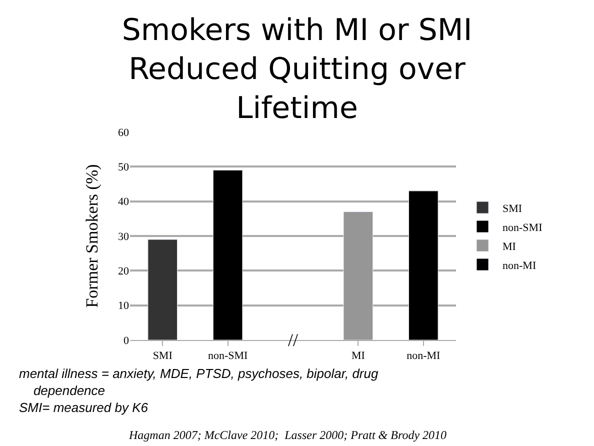 This screenshot has width=594, height=446. What do you see at coordinates (199, 382) in the screenshot?
I see `text: mental illness = anxiety, MDE, PTSD, psychoses, bipolar, drug dependence` at bounding box center [199, 382].